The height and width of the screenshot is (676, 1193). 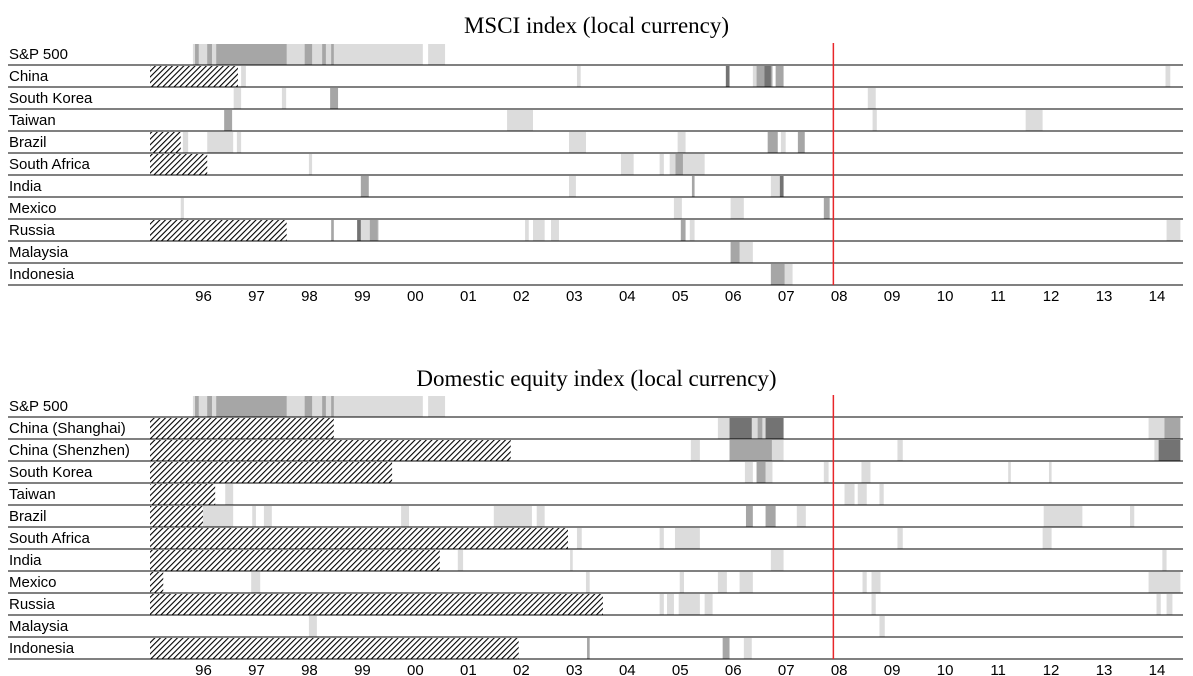 What do you see at coordinates (50, 164) in the screenshot?
I see `row-label: South Africa` at bounding box center [50, 164].